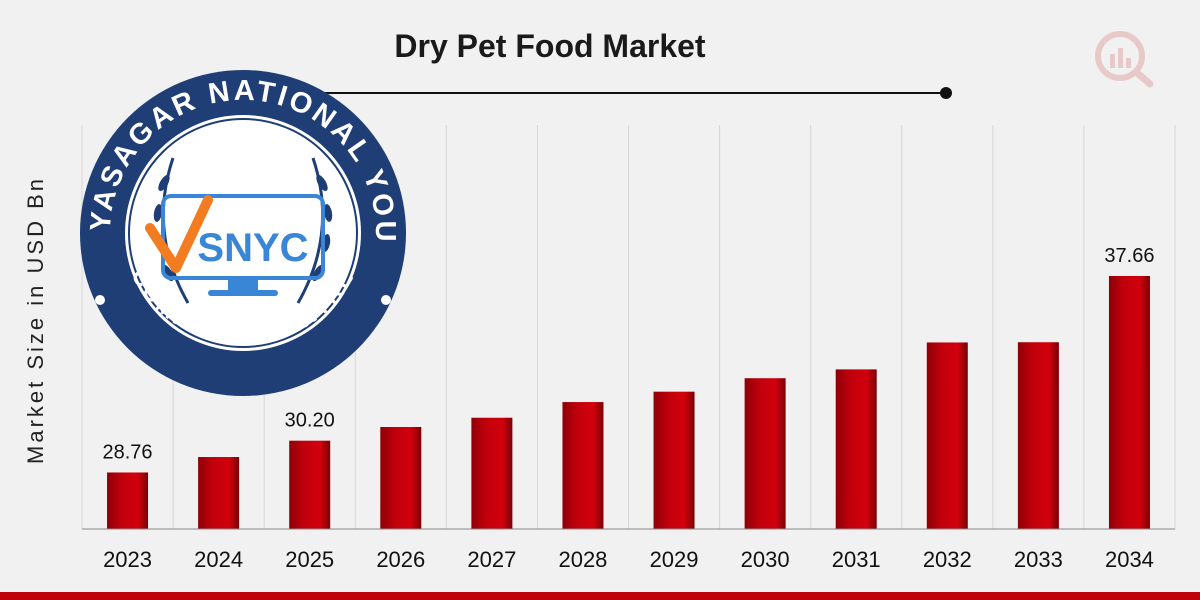  I want to click on x-tick-label: 2030, so click(765, 559).